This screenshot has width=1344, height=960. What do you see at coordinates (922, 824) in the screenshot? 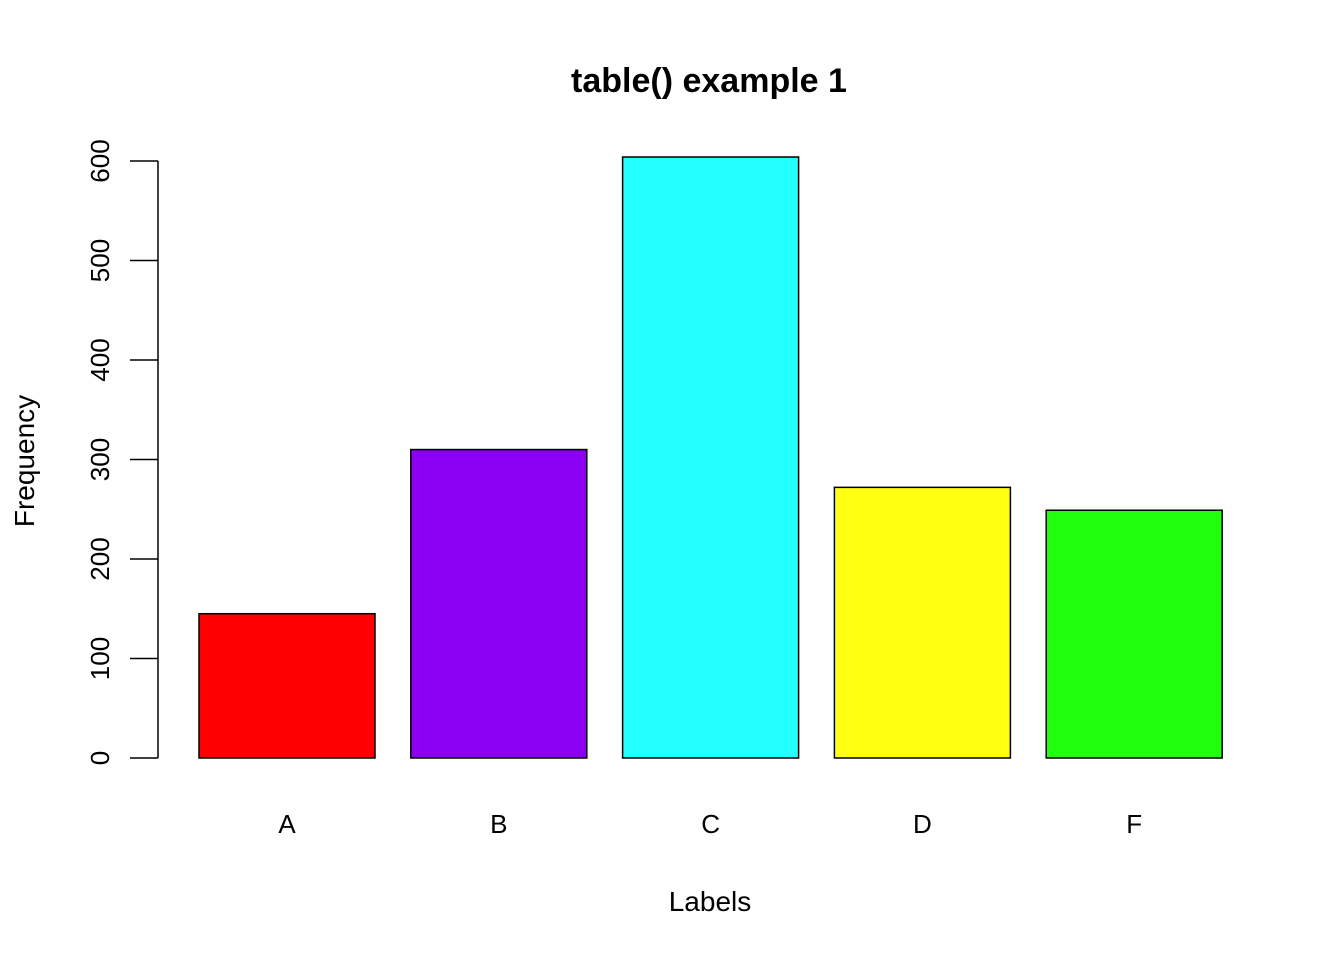
I see `x-tick-label-D: D` at bounding box center [922, 824].